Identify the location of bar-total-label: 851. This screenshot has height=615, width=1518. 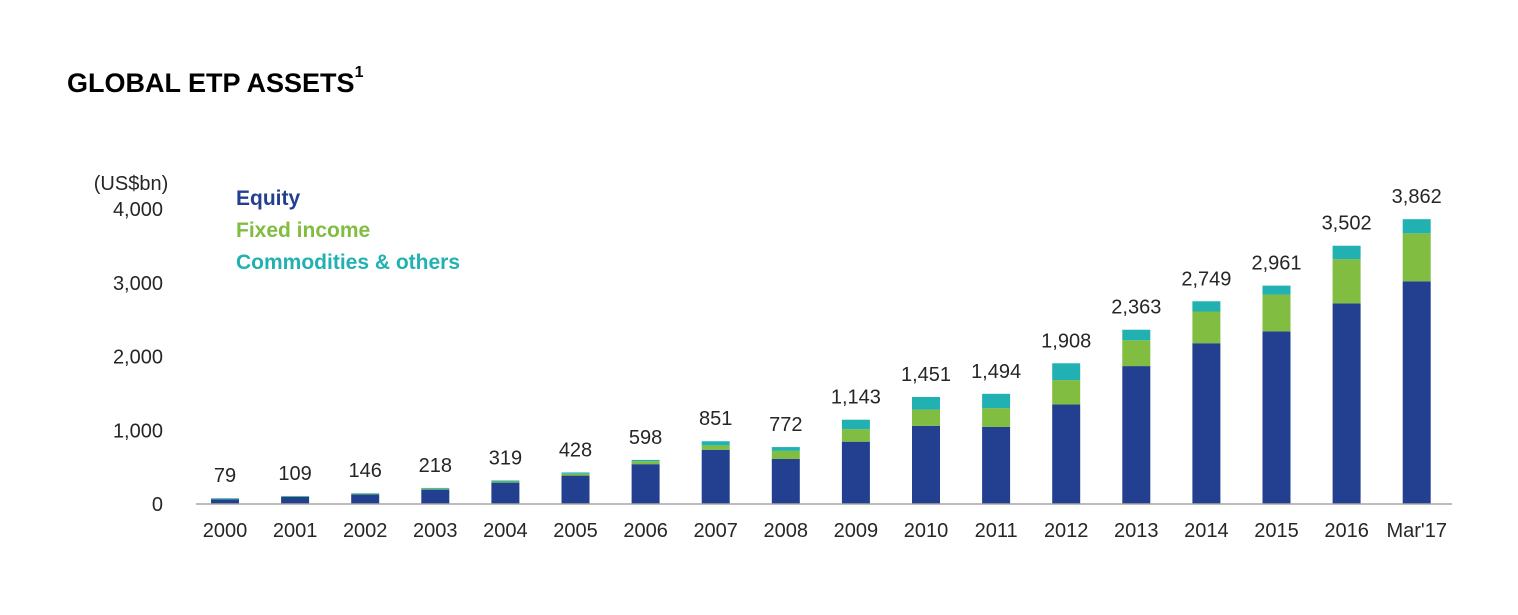
(715, 419).